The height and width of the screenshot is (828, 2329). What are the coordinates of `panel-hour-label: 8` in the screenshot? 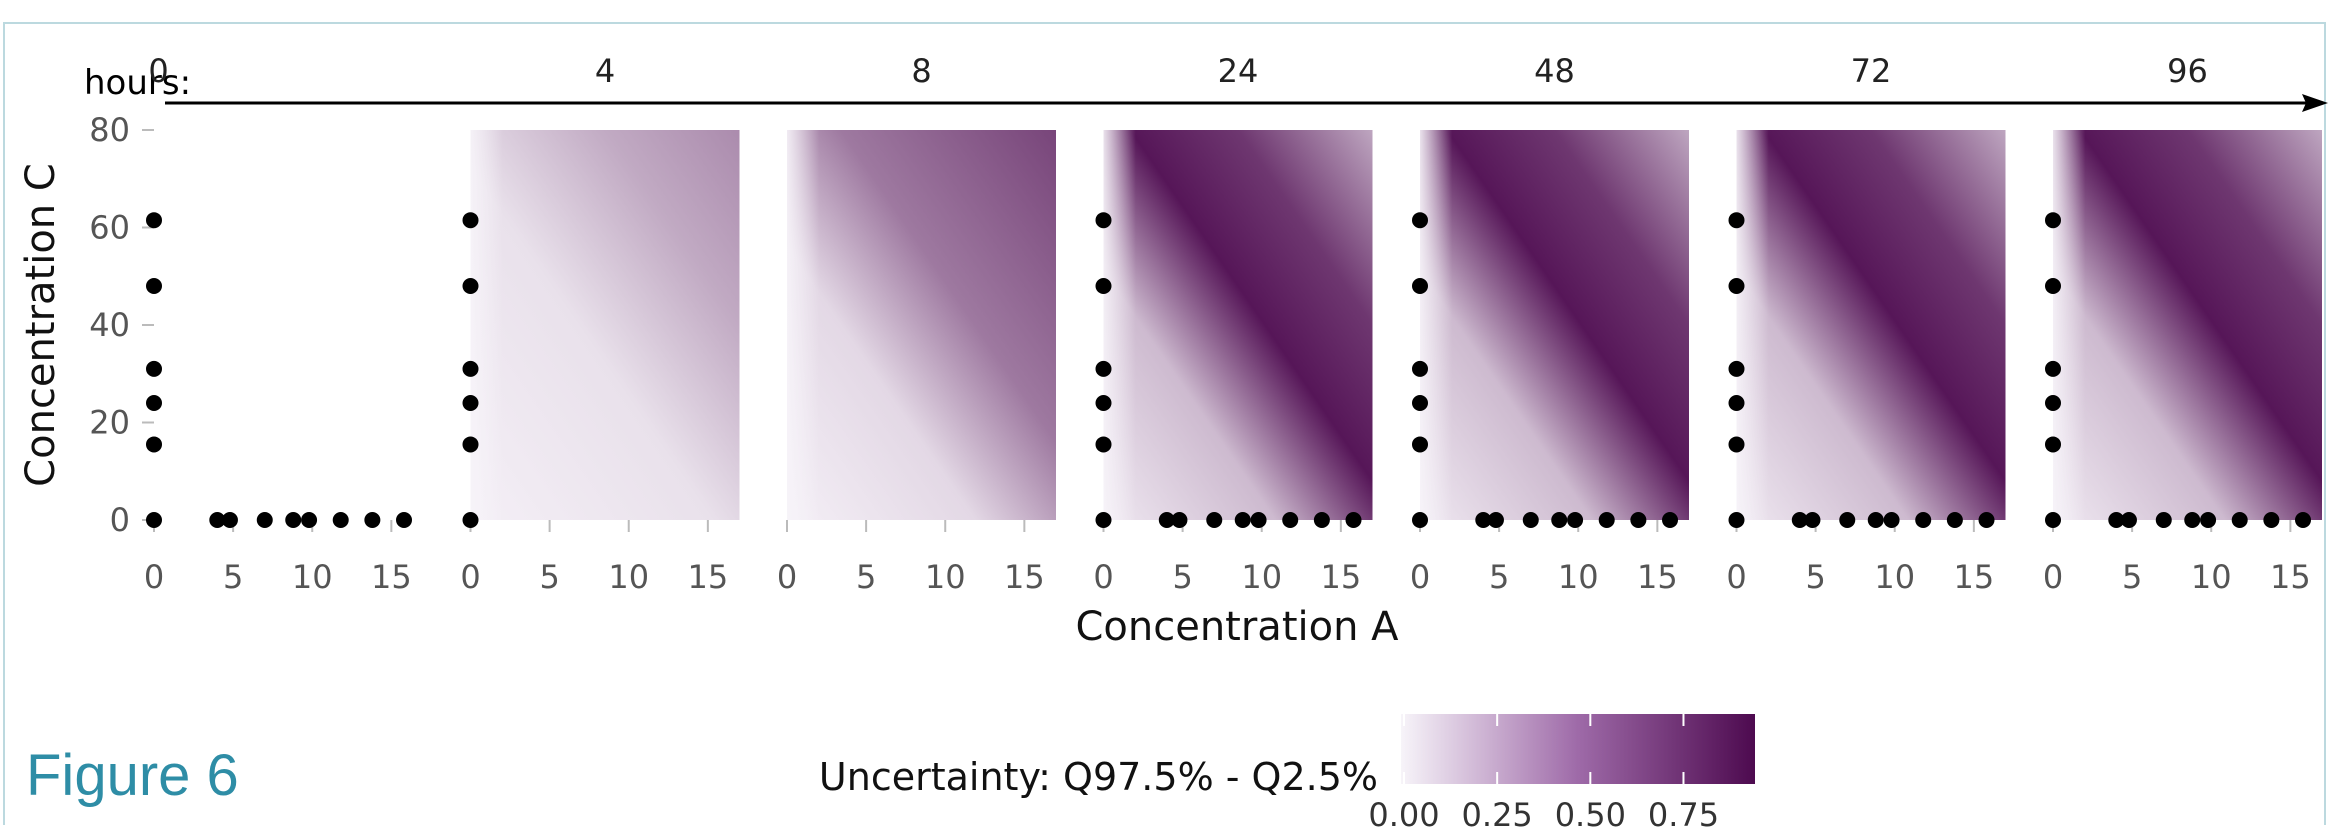 It's located at (921, 71).